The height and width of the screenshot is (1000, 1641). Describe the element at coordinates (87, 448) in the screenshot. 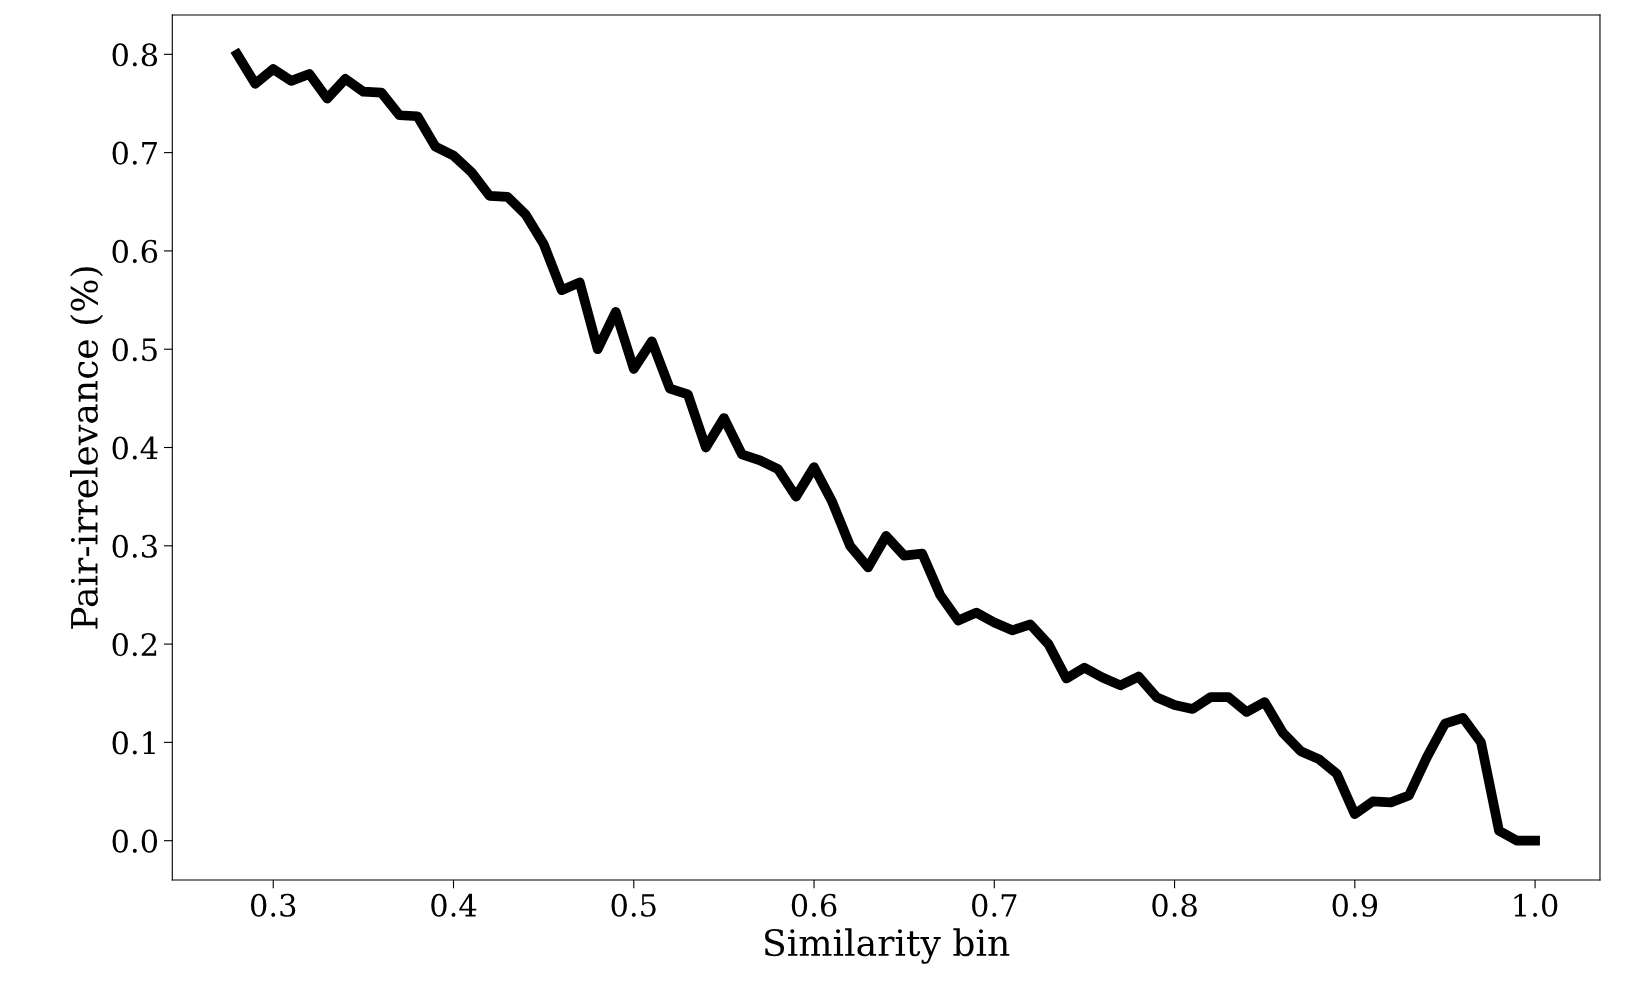

I see `y-axis-title: Pair-irrelevance (%)` at that location.